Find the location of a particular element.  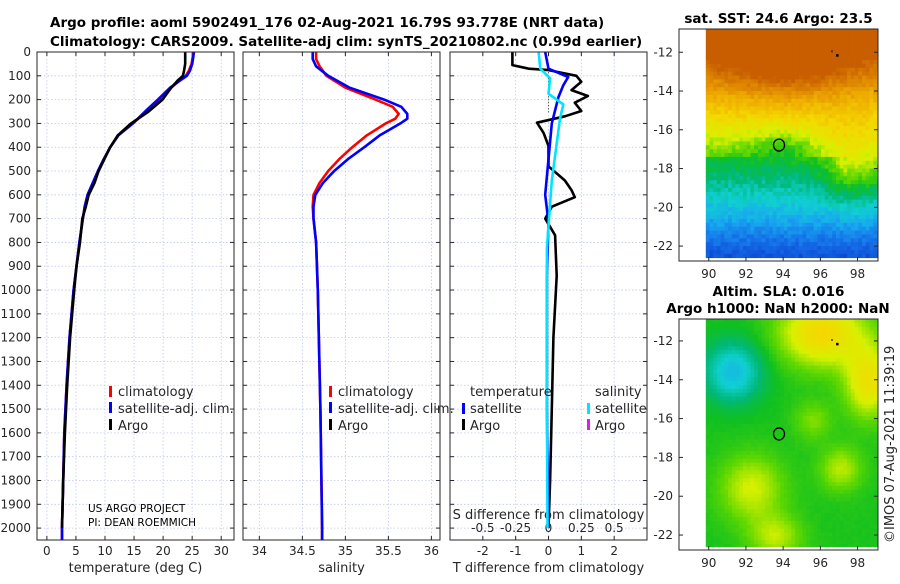

x-tick-label: 0 is located at coordinates (549, 551).